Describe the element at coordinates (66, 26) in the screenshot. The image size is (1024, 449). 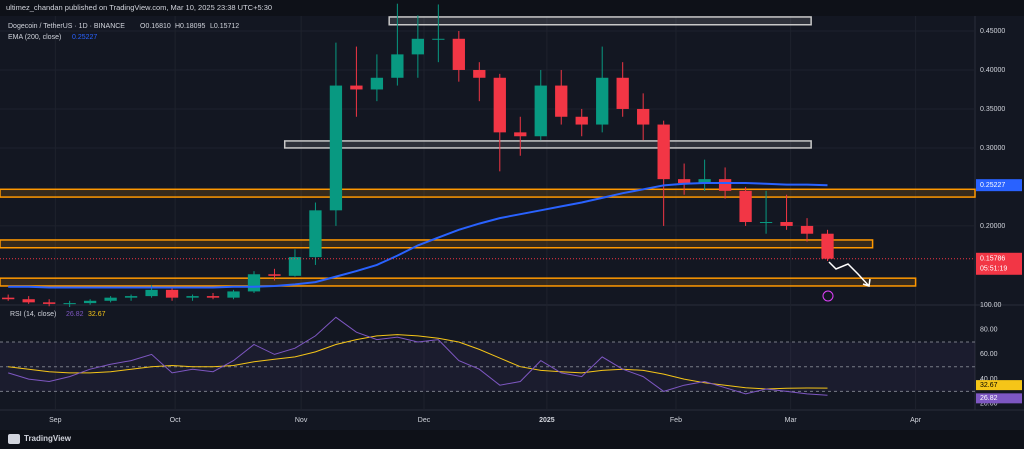
I see `symbol-title: Dogecoin / TetherUS · 1D · BINANCE` at that location.